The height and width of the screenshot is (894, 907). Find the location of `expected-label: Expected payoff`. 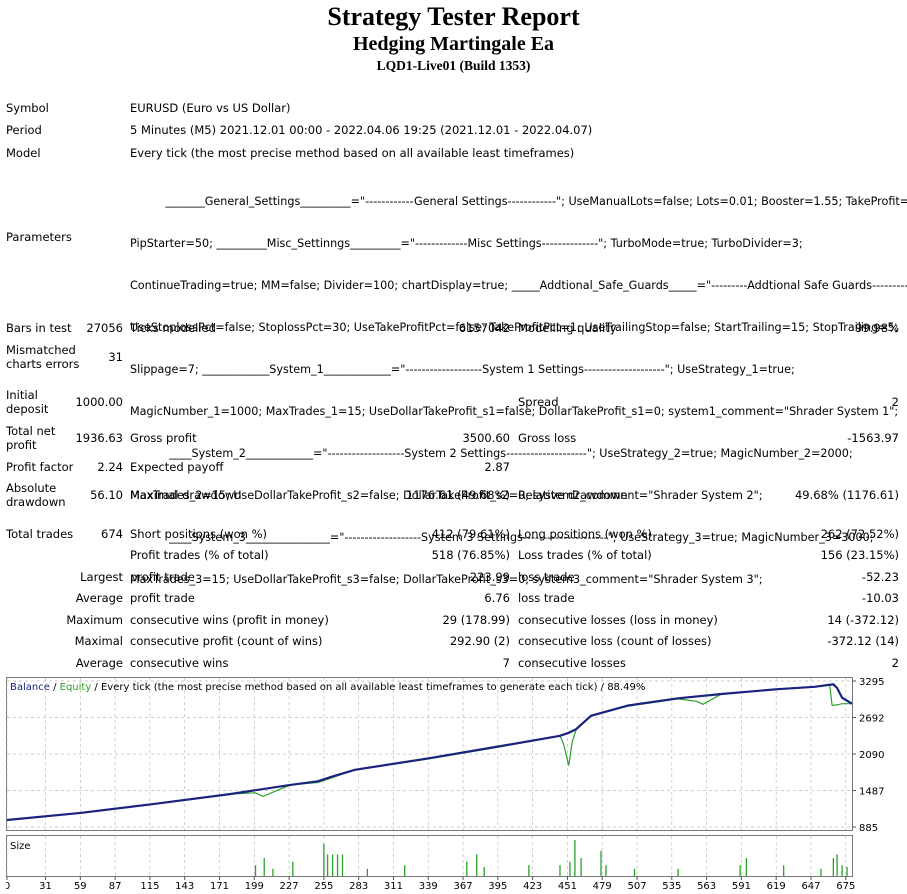

expected-label: Expected payoff is located at coordinates (177, 467).